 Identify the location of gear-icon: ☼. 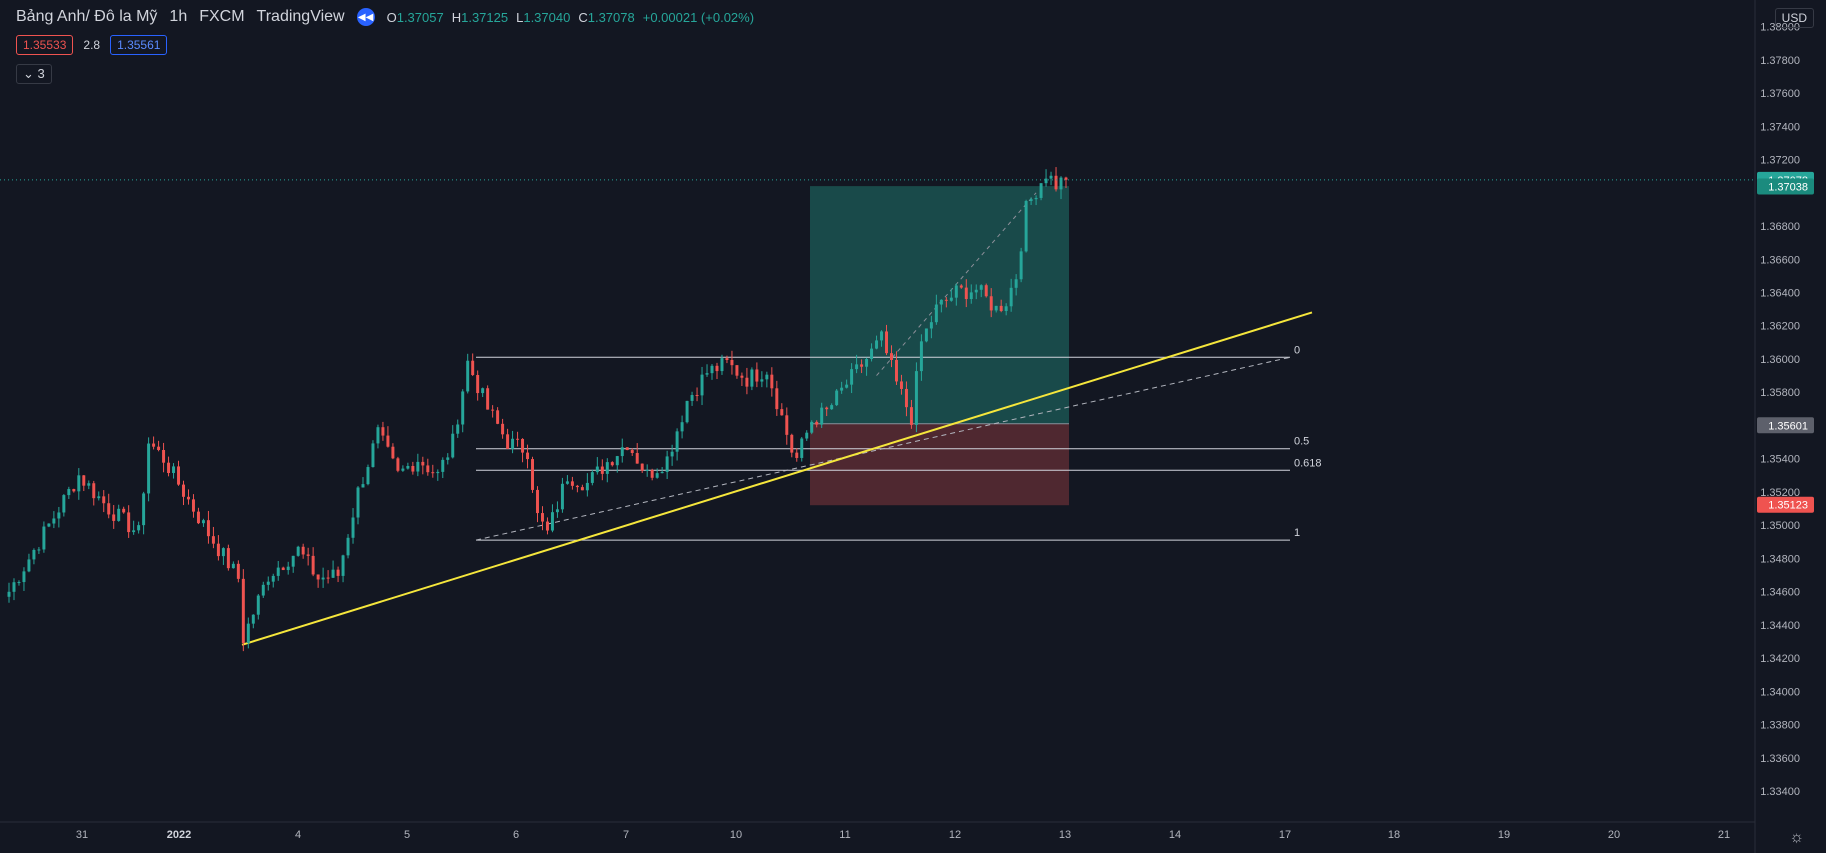
(1796, 837).